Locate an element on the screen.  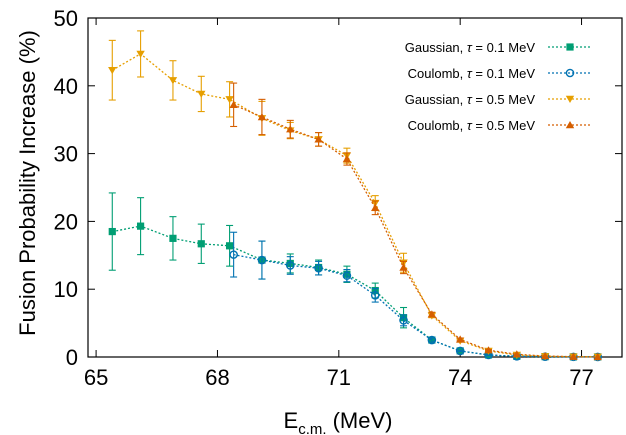
y-tick-label: 50 is located at coordinates (66, 18).